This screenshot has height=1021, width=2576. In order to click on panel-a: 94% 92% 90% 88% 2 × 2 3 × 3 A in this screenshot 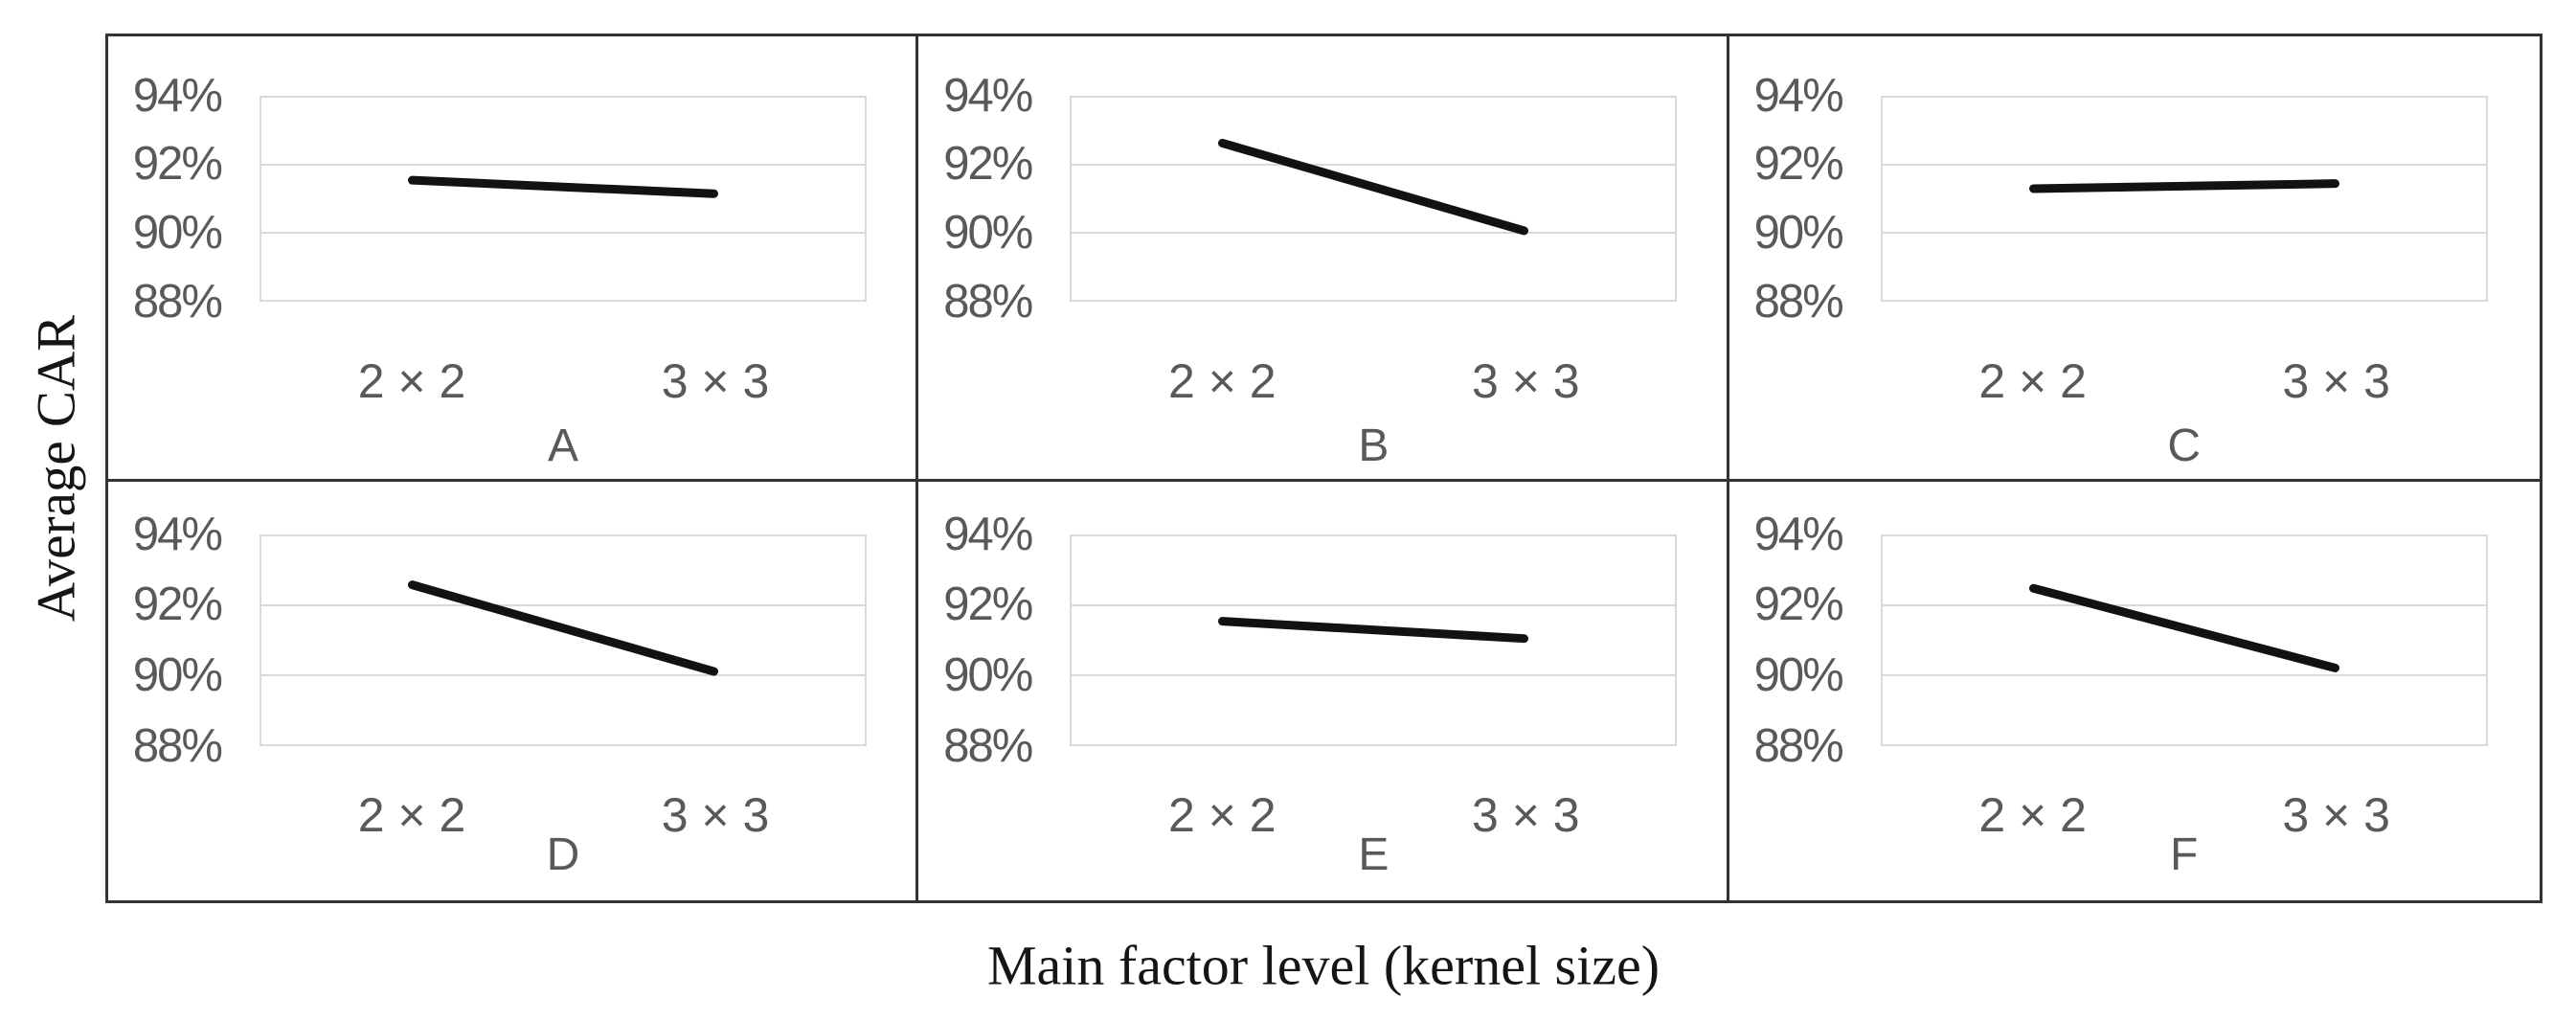, I will do `click(513, 259)`.